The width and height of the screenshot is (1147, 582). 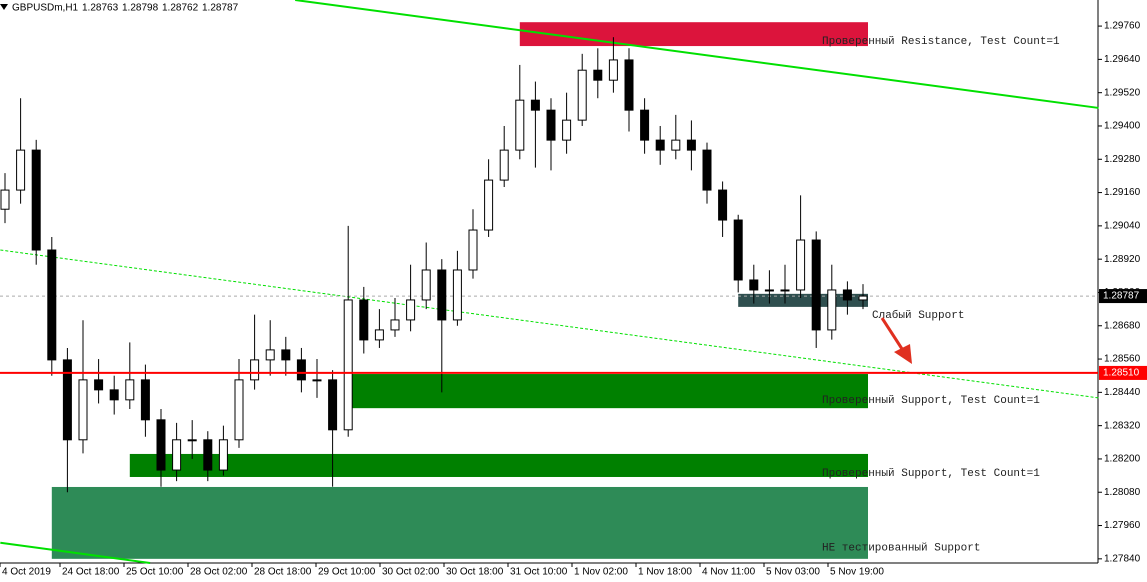 What do you see at coordinates (1121, 373) in the screenshot?
I see `hline-label: 1.28510` at bounding box center [1121, 373].